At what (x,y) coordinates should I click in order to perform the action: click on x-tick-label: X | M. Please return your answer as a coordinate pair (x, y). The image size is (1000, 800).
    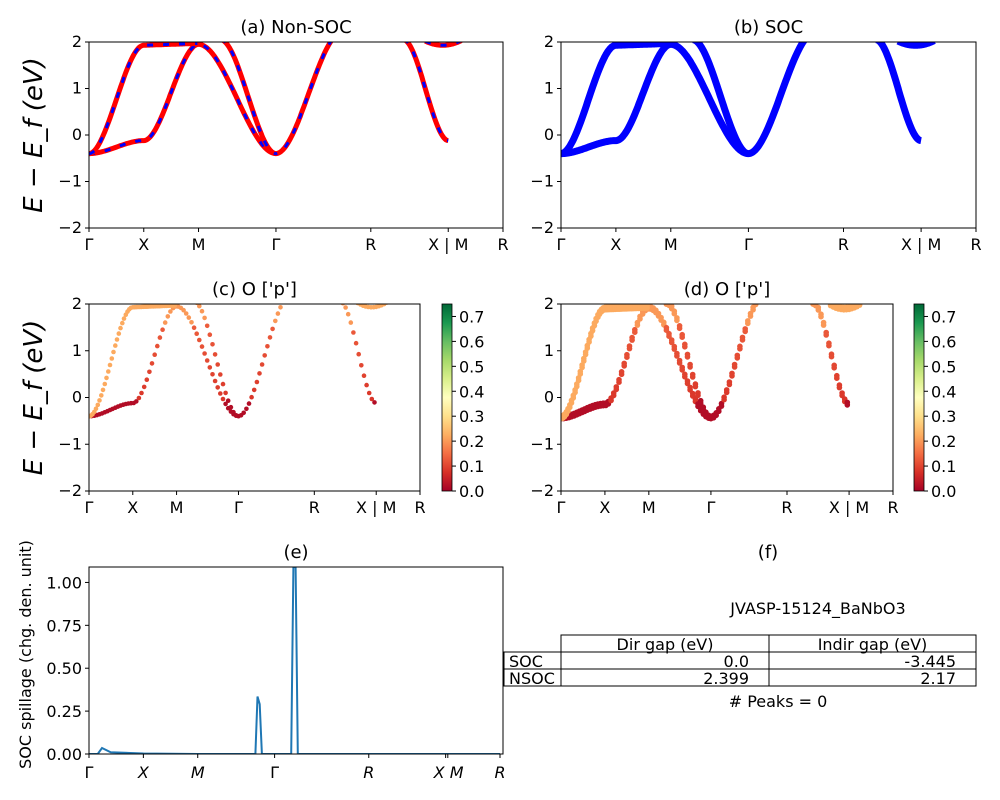
    Looking at the image, I should click on (921, 244).